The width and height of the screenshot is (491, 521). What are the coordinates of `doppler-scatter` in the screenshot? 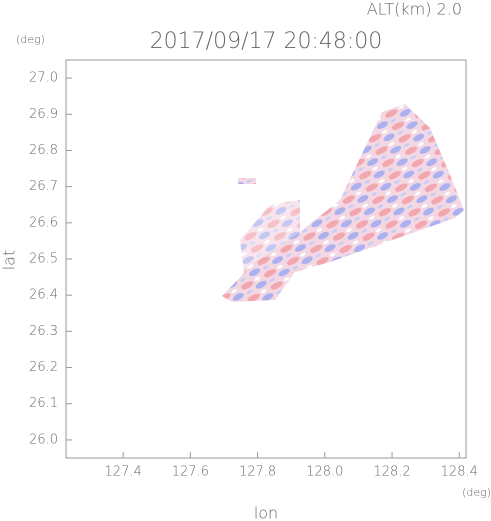 It's located at (270, 242).